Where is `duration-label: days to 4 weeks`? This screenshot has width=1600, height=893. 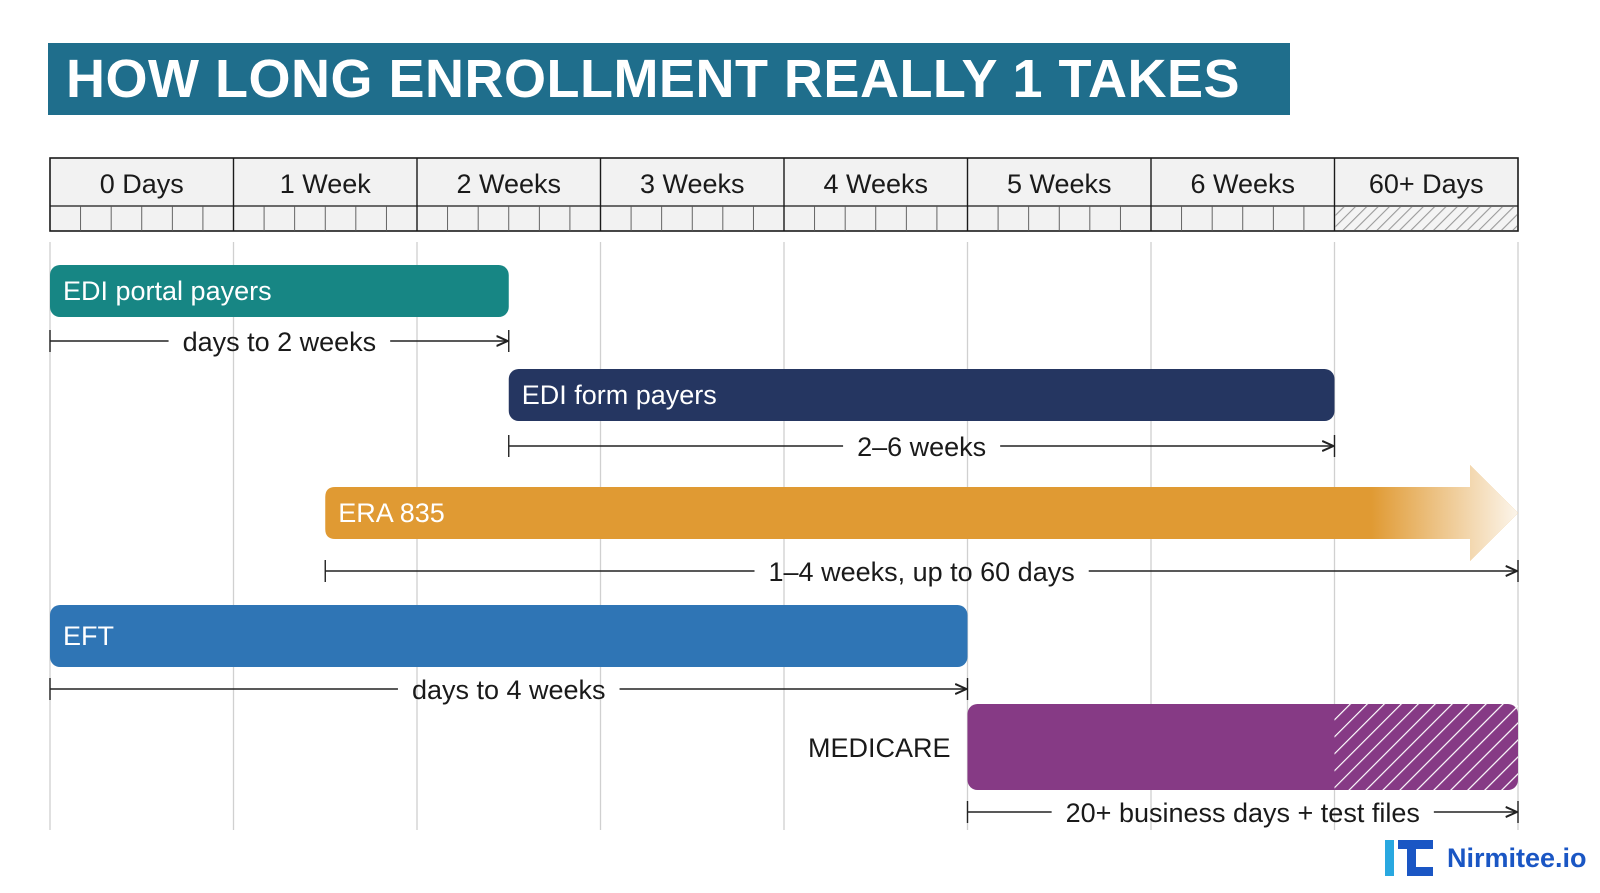 duration-label: days to 4 weeks is located at coordinates (509, 690).